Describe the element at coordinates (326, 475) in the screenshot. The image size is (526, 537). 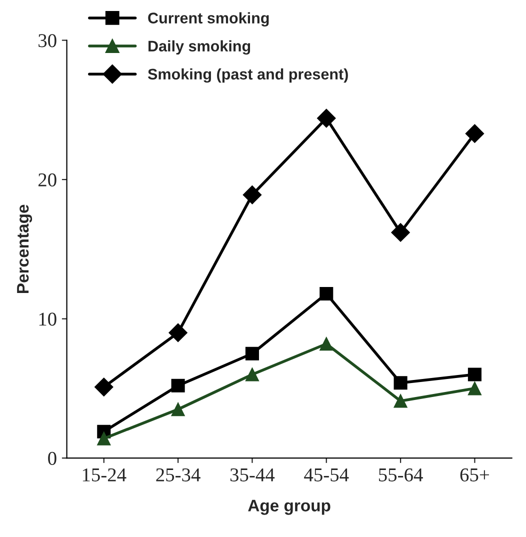
I see `x-tick-label: 45-54` at that location.